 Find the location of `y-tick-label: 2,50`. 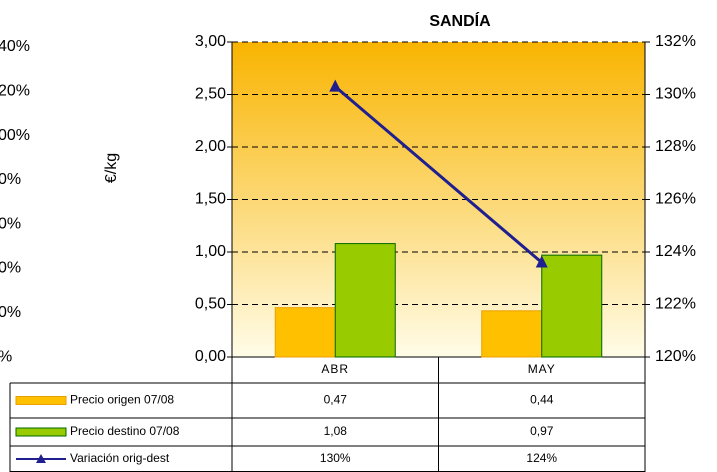

y-tick-label: 2,50 is located at coordinates (210, 94).